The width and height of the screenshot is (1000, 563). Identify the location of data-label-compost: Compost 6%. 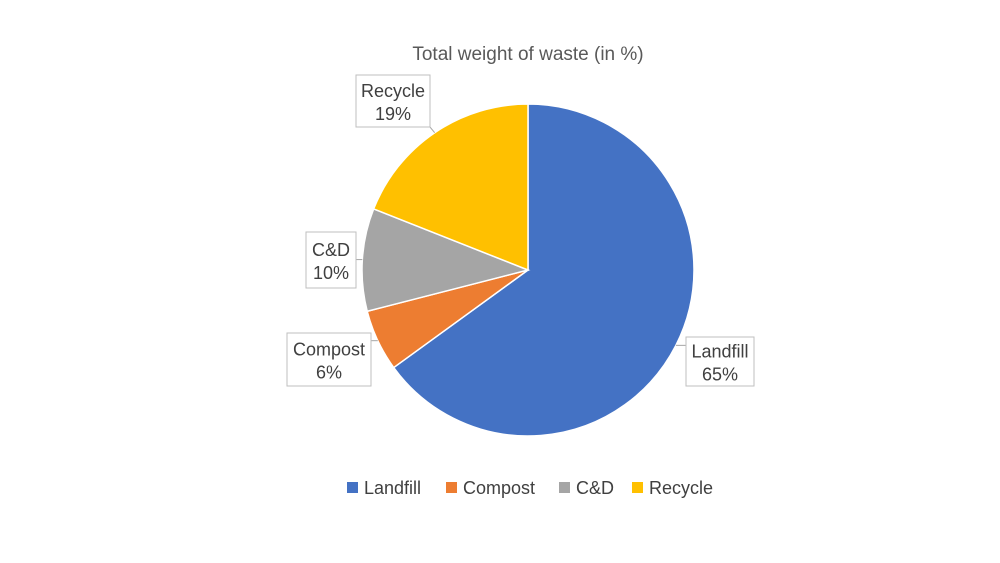
(329, 359).